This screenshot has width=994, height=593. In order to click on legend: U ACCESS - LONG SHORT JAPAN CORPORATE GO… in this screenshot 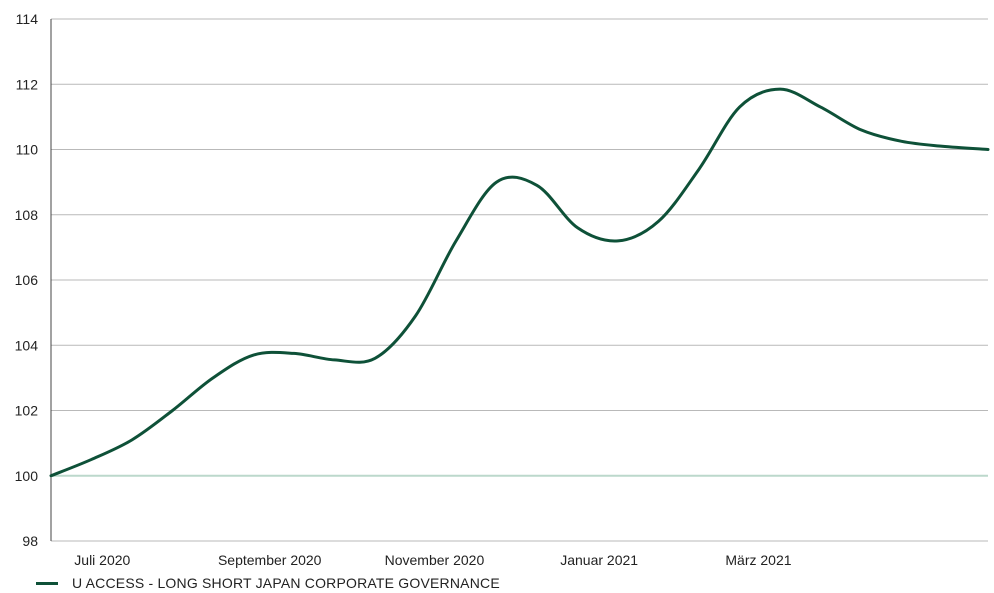, I will do `click(268, 583)`.